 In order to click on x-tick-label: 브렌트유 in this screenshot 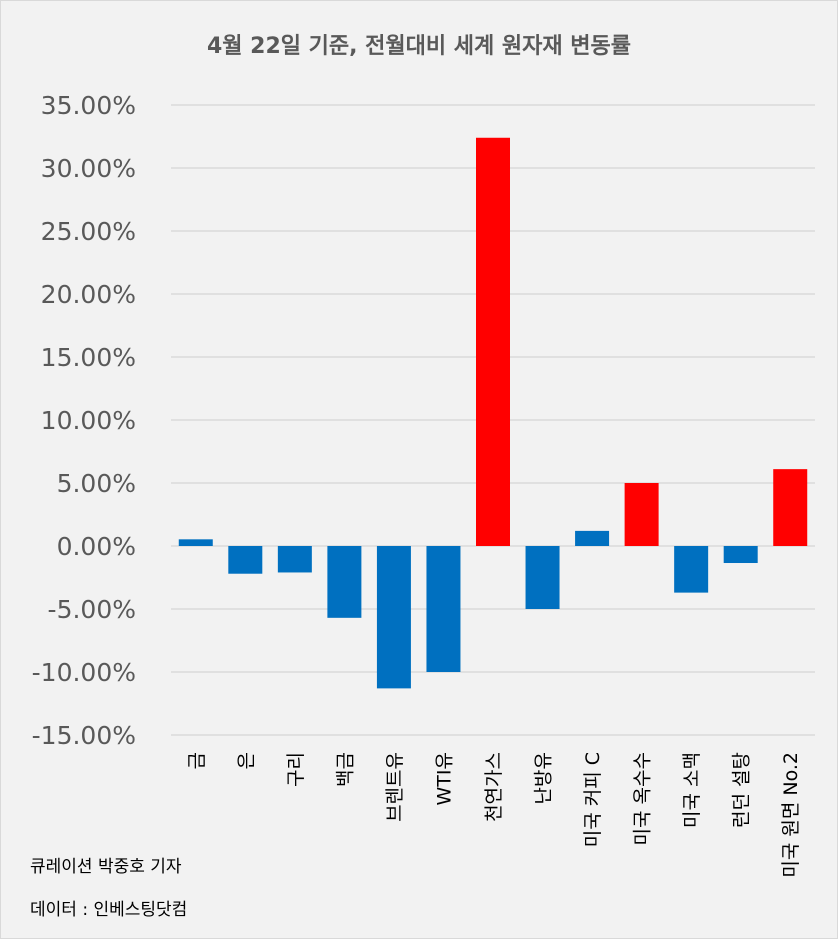, I will do `click(395, 787)`.